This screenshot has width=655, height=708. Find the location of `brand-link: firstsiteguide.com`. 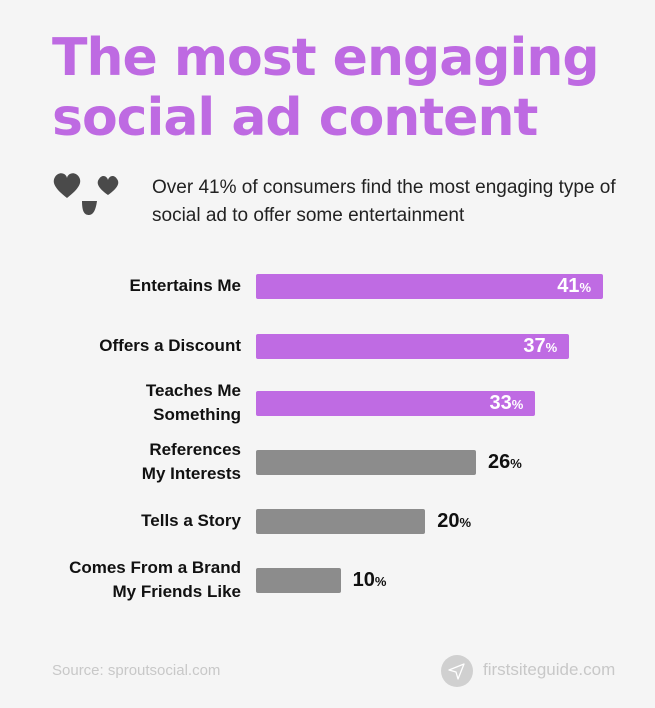

brand-link: firstsiteguide.com is located at coordinates (549, 669).